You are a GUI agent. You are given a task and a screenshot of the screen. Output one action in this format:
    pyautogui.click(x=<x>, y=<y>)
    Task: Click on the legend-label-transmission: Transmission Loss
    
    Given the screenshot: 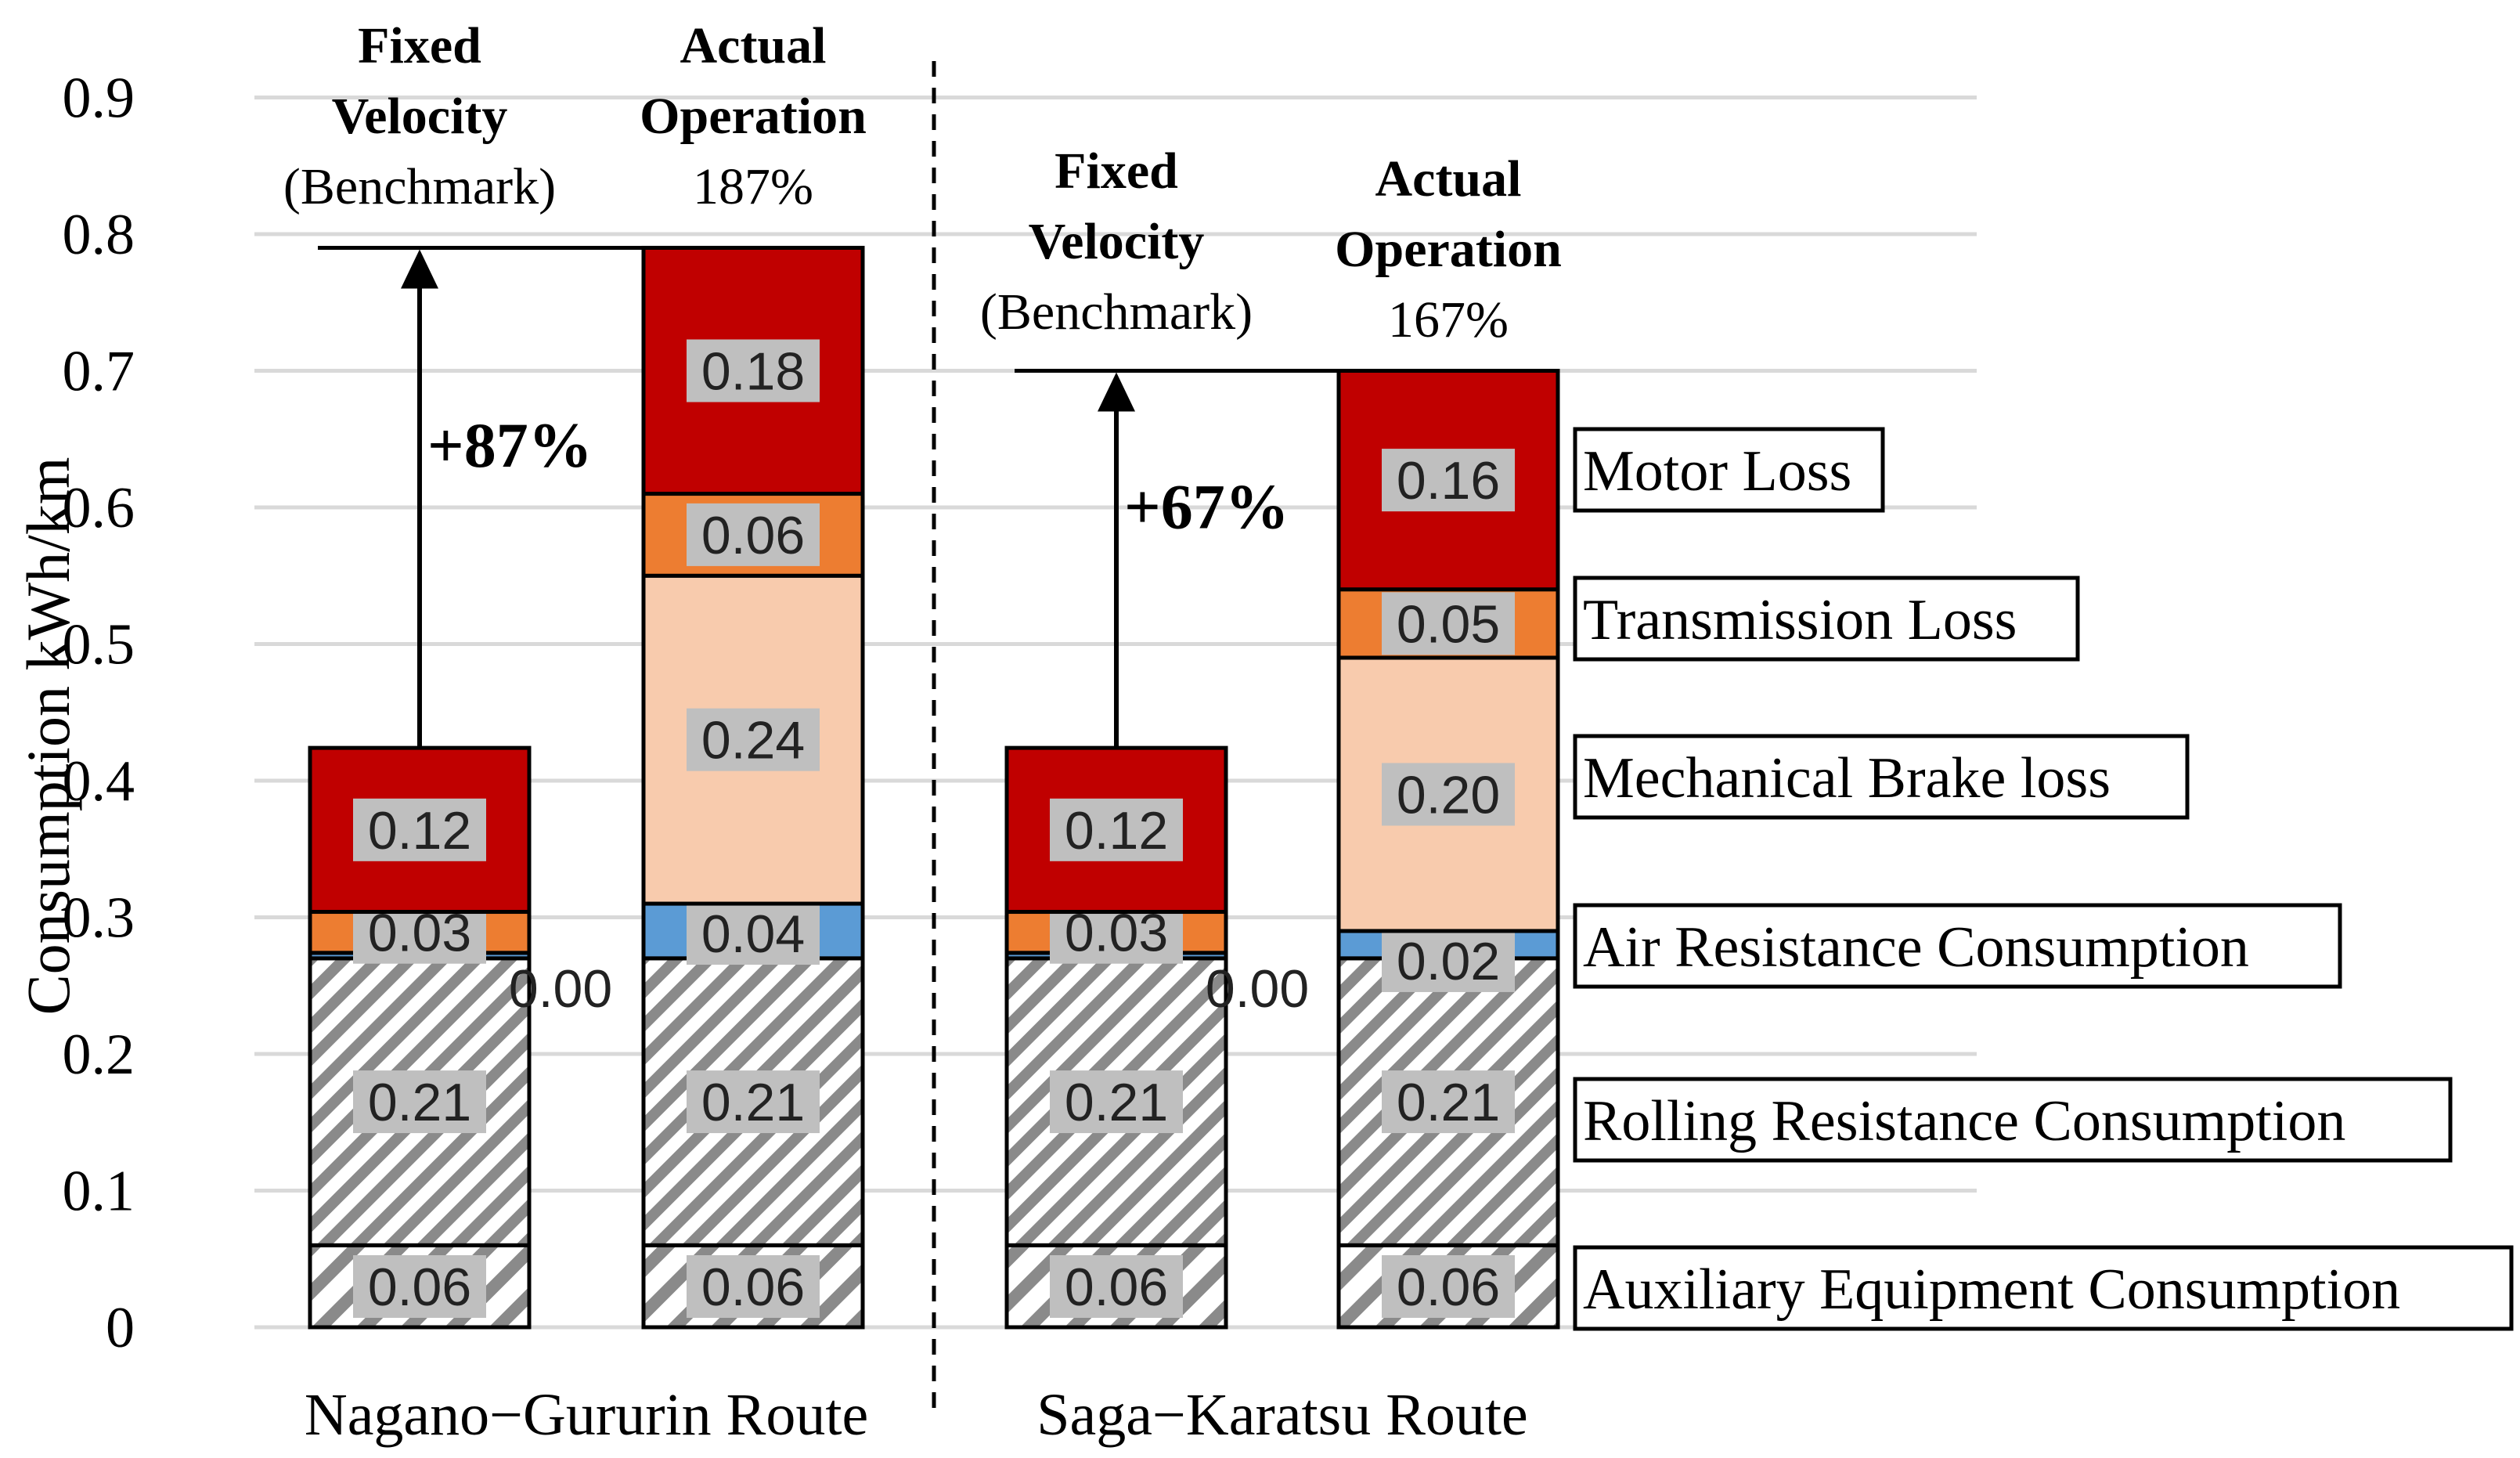 What is the action you would take?
    pyautogui.click(x=1800, y=620)
    